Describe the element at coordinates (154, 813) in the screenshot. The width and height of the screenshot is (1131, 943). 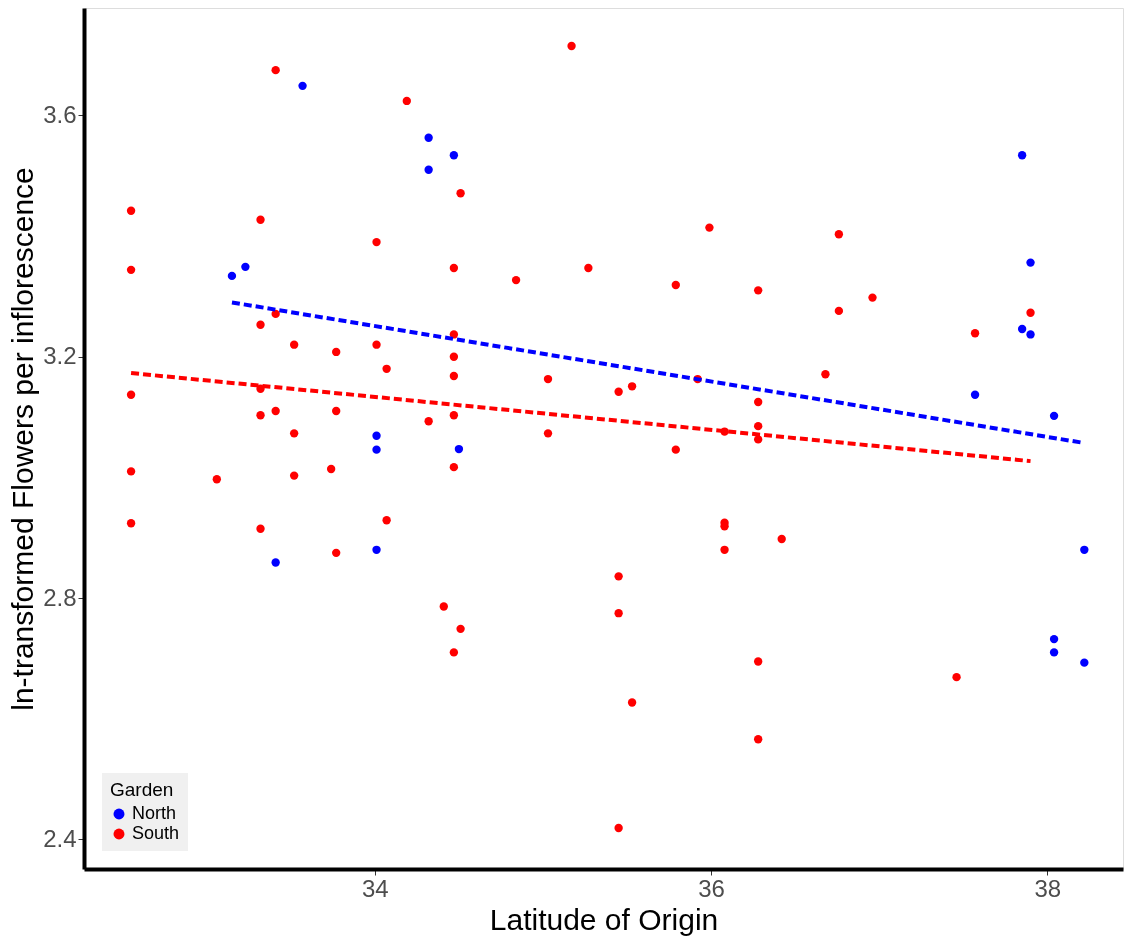
I see `legend-label: North` at that location.